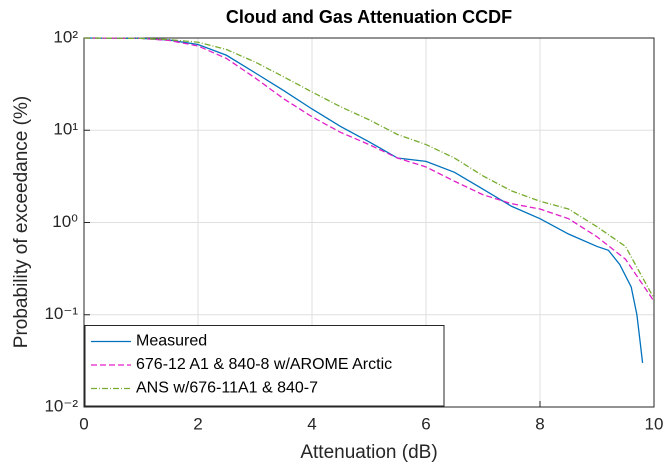 The image size is (663, 466). I want to click on y-tick-label: 10⁻¹, so click(61, 313).